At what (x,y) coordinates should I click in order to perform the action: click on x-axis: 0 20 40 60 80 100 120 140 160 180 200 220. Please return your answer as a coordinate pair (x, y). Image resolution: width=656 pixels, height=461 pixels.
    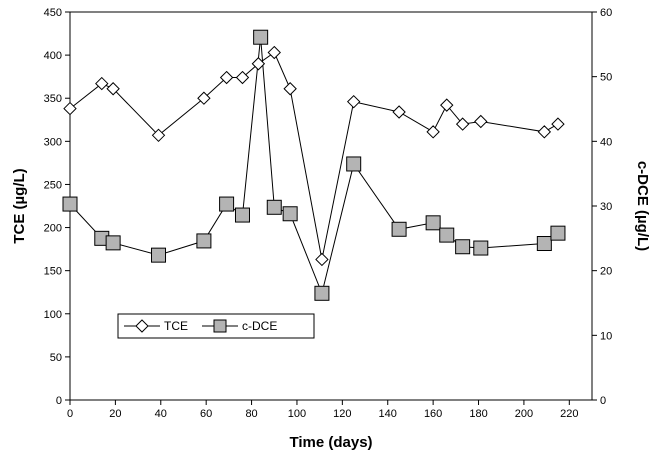
    Looking at the image, I should click on (322, 410).